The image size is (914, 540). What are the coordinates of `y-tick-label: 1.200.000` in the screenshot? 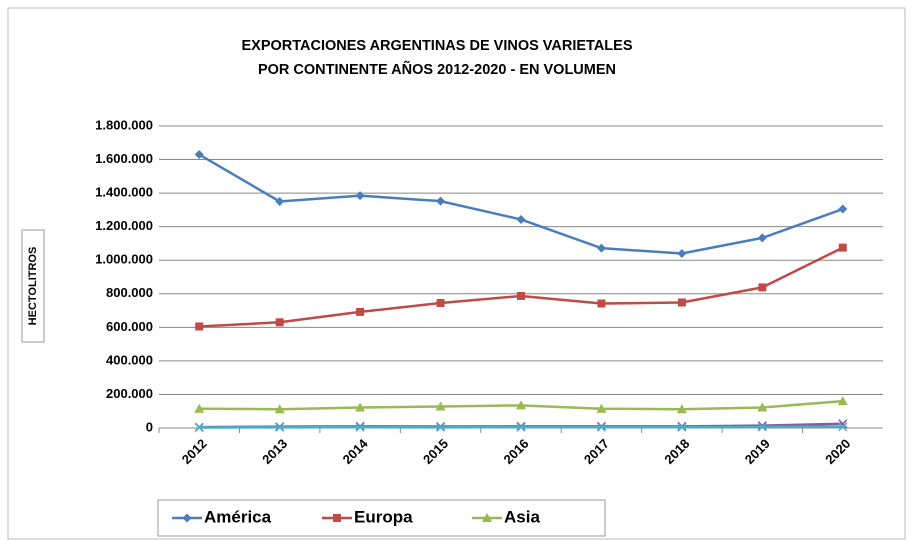 It's located at (124, 225).